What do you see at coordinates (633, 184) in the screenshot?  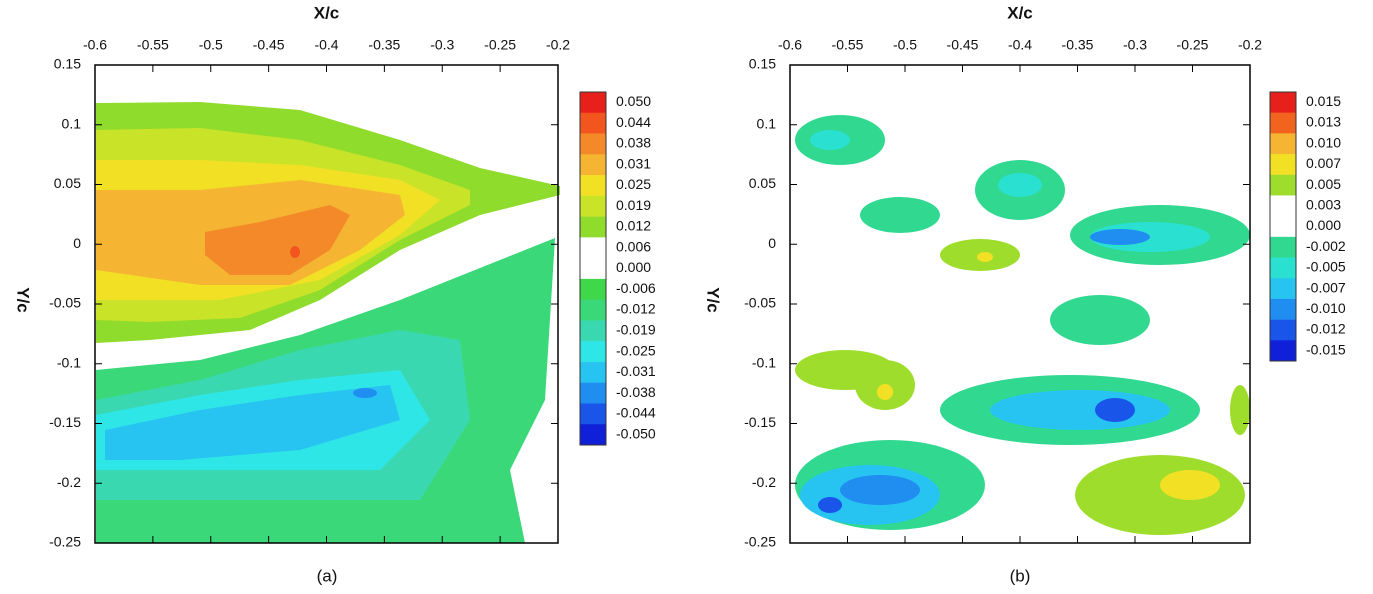 I see `colorbar-label: 0.025` at bounding box center [633, 184].